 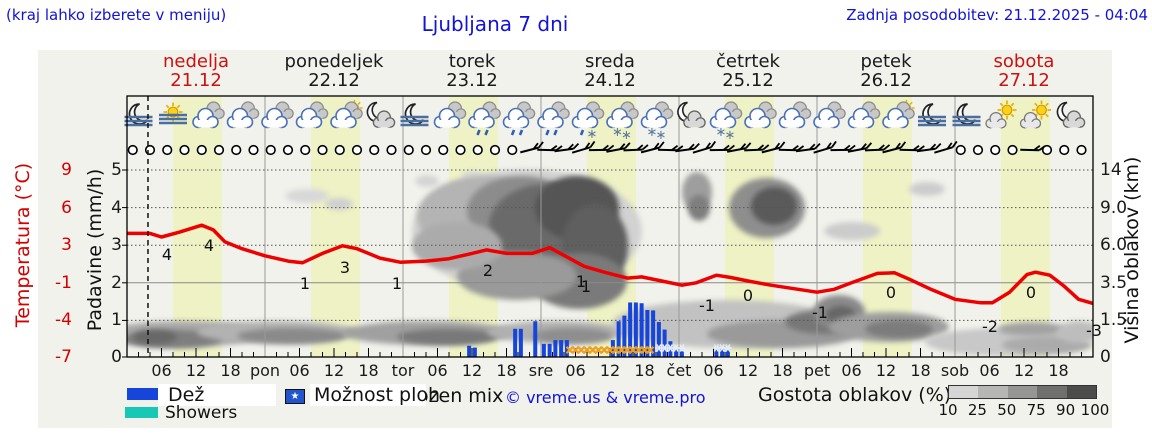 I want to click on copyright-link: © vreme.us & vreme.pro, so click(x=605, y=397).